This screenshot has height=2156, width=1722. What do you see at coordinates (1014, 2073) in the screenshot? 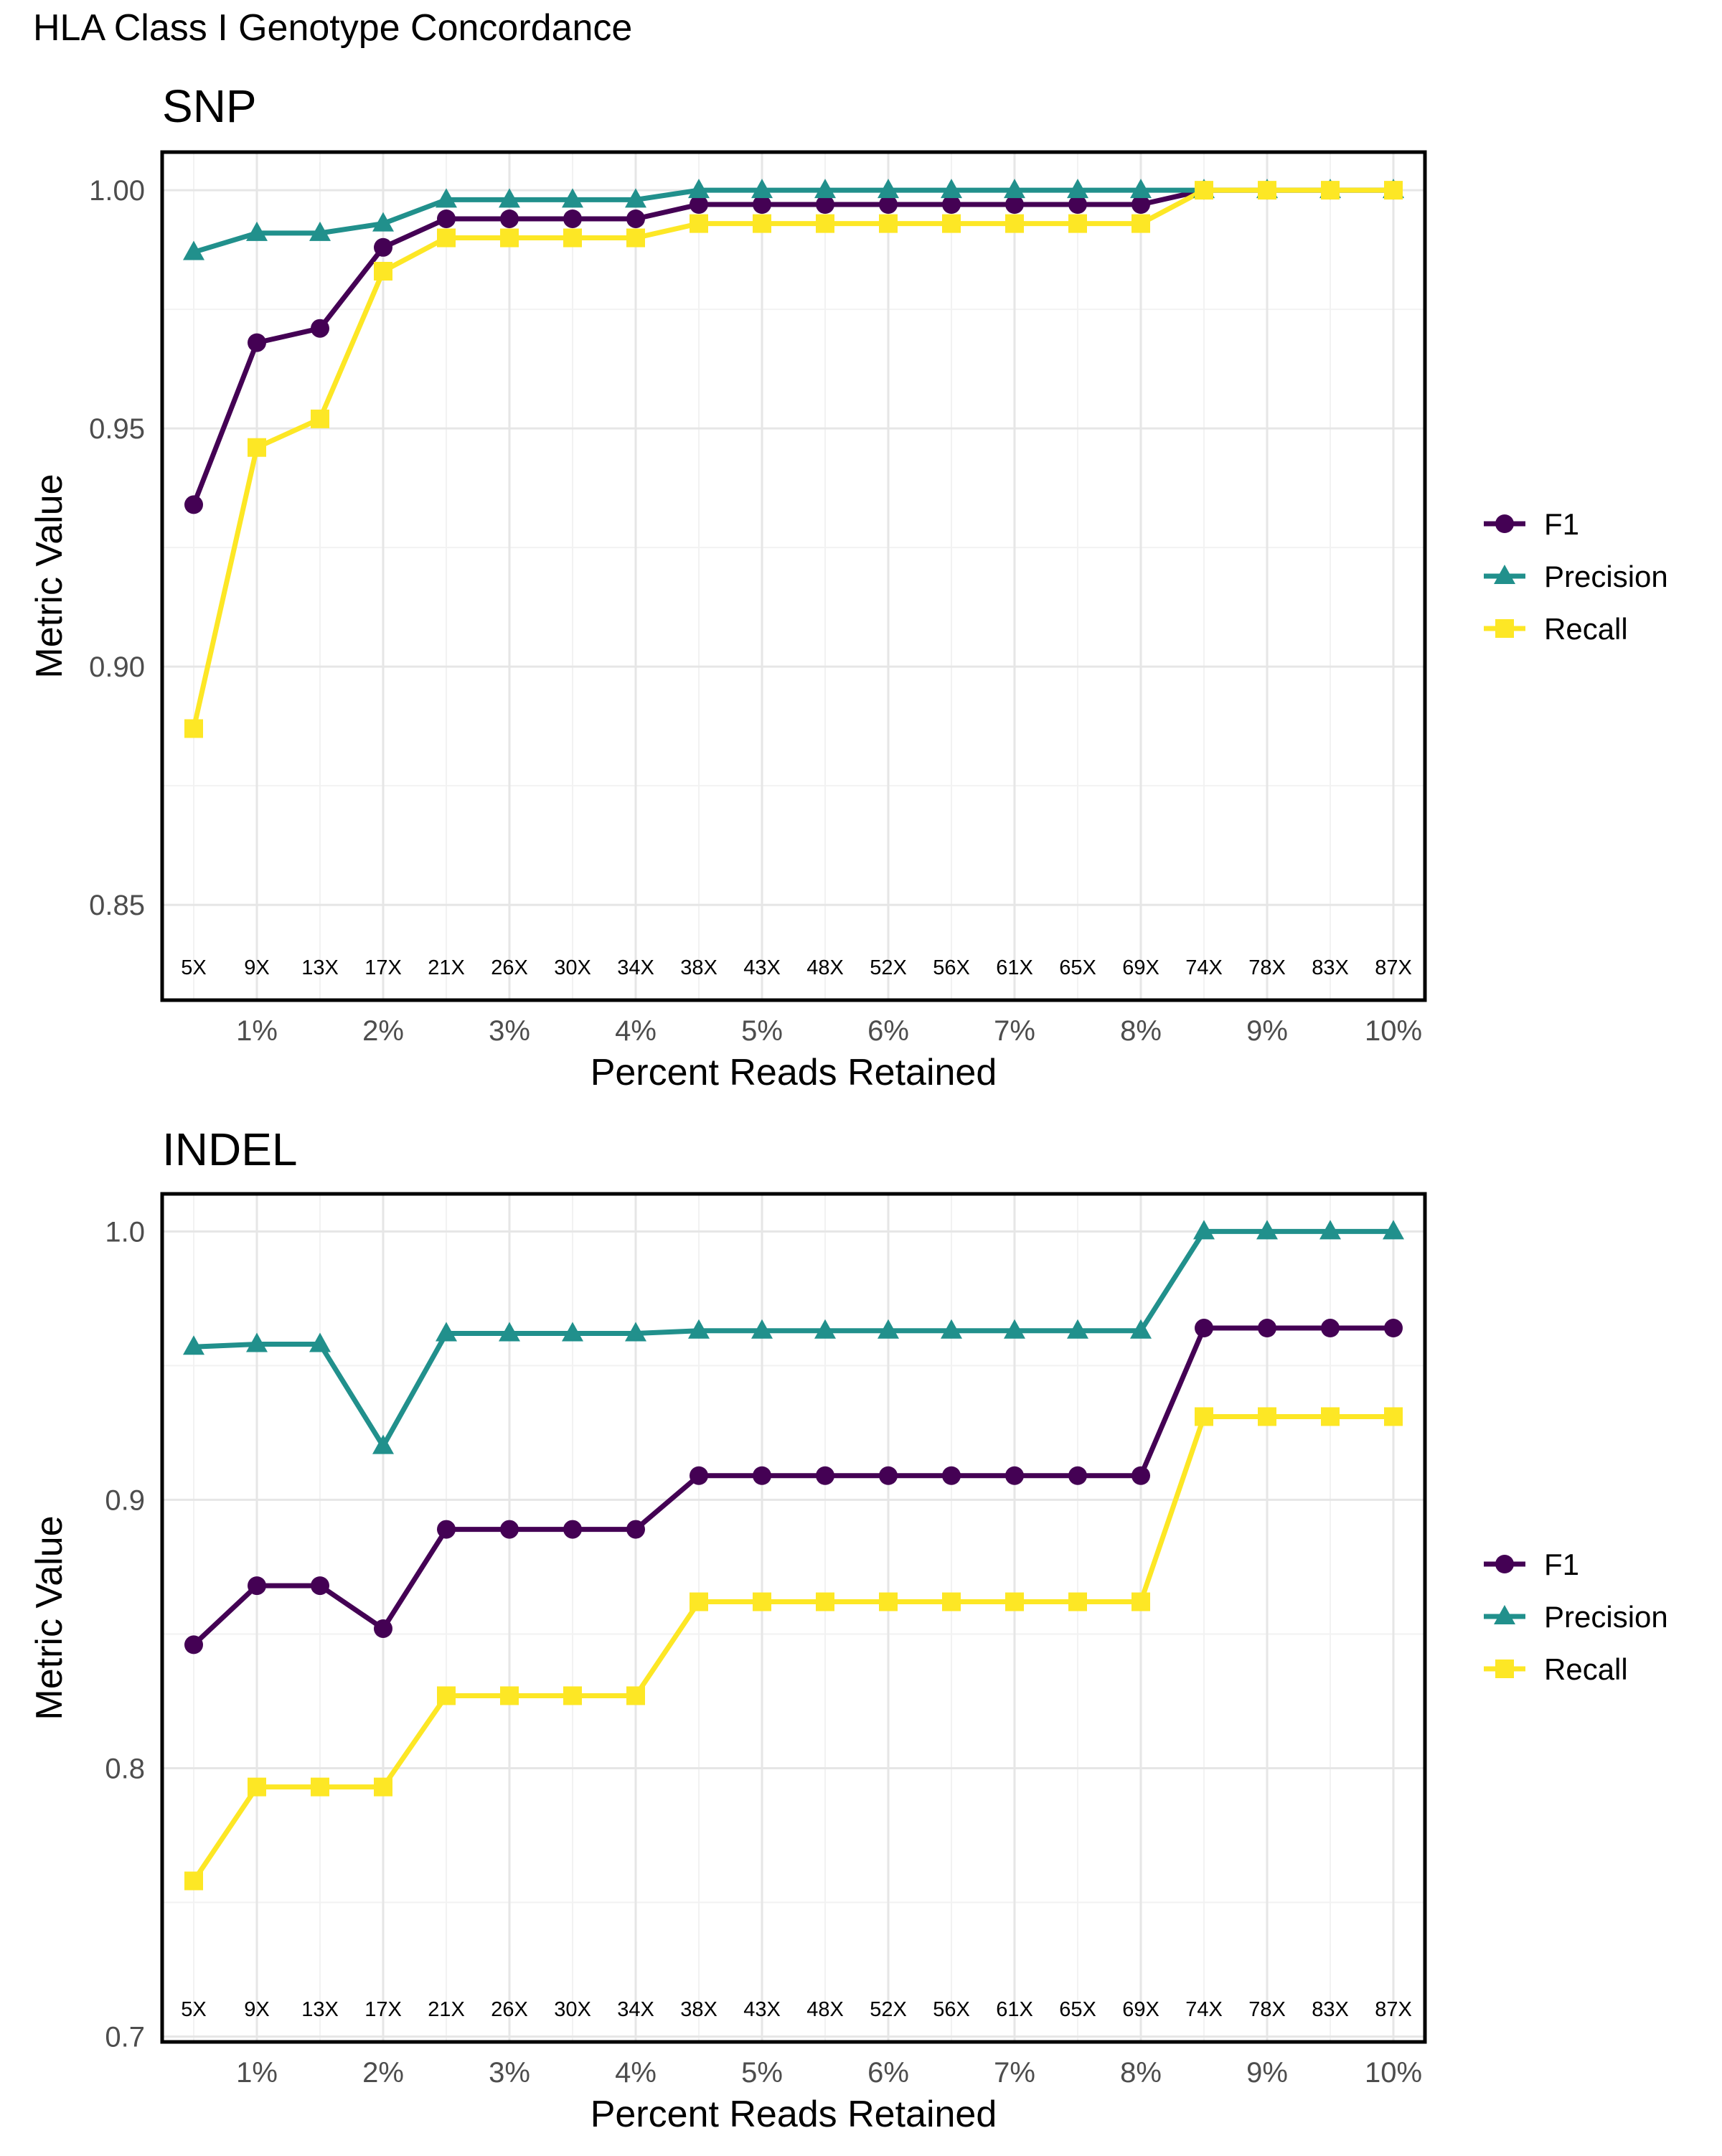
I see `x-tick-label: 7%` at bounding box center [1014, 2073].